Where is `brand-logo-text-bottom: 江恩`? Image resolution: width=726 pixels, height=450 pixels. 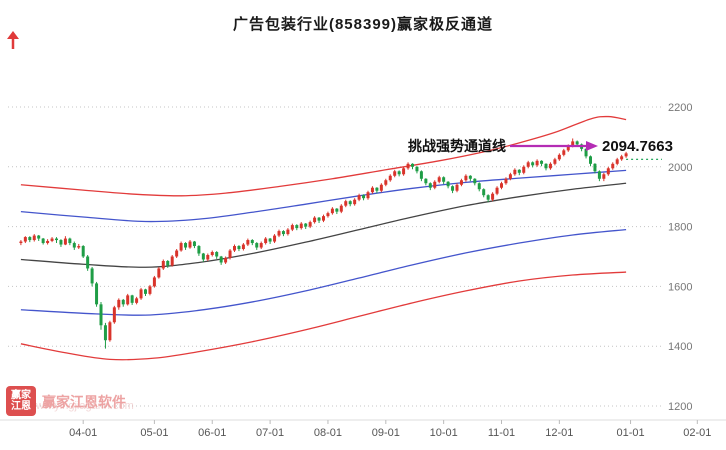 brand-logo-text-bottom: 江恩 is located at coordinates (21, 406).